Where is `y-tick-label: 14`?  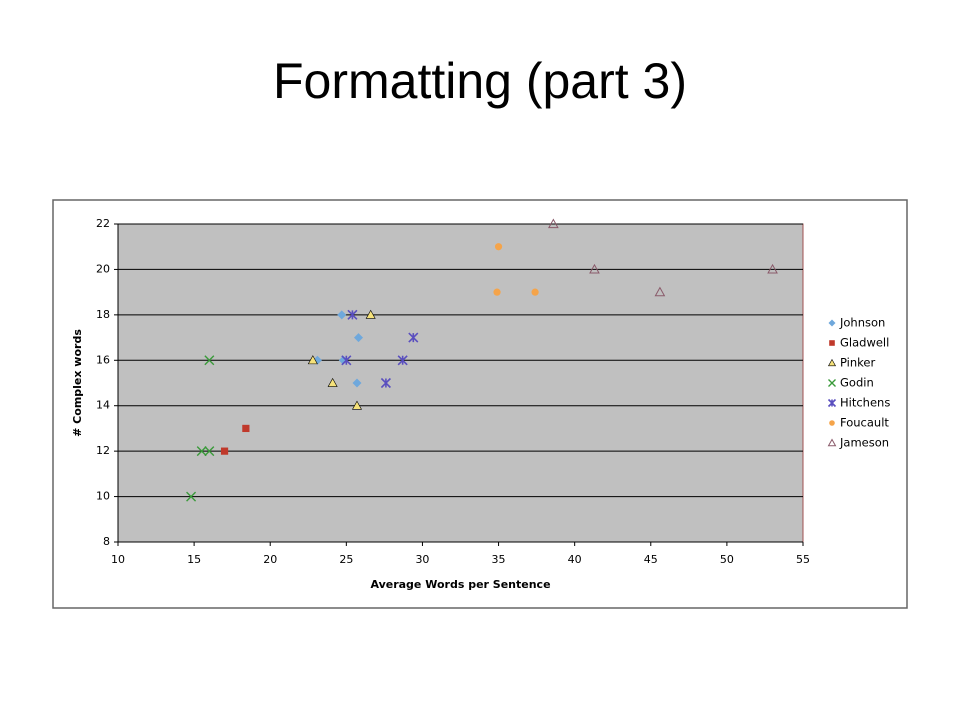 y-tick-label: 14 is located at coordinates (103, 405).